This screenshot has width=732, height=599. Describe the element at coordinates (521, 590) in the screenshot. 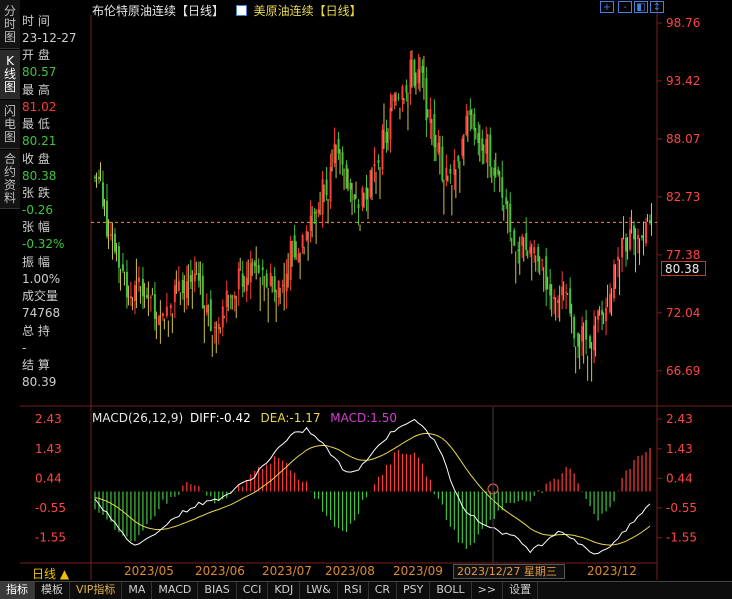

I see `bottom-tab-14: 设置` at that location.